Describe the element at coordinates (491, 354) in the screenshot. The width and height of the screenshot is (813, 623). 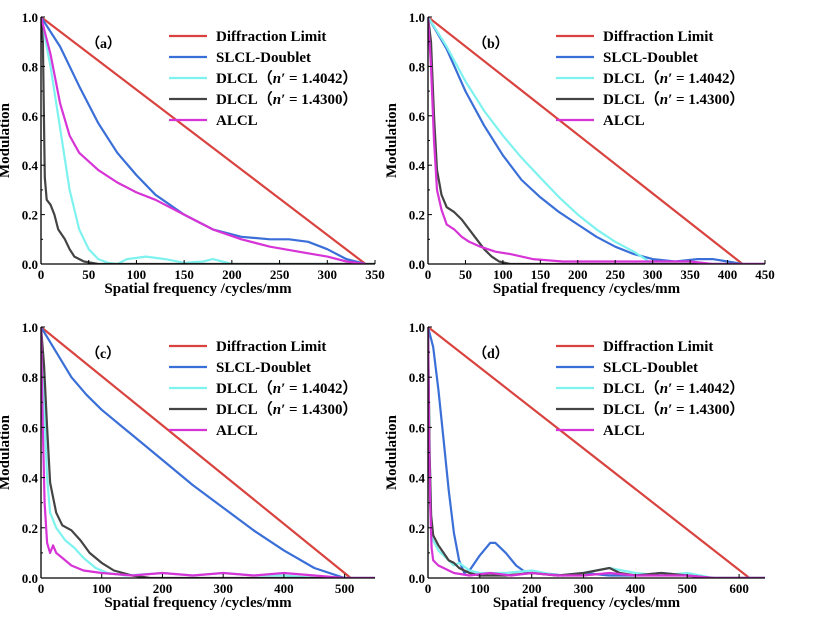
I see `panel-tag: （d）` at that location.